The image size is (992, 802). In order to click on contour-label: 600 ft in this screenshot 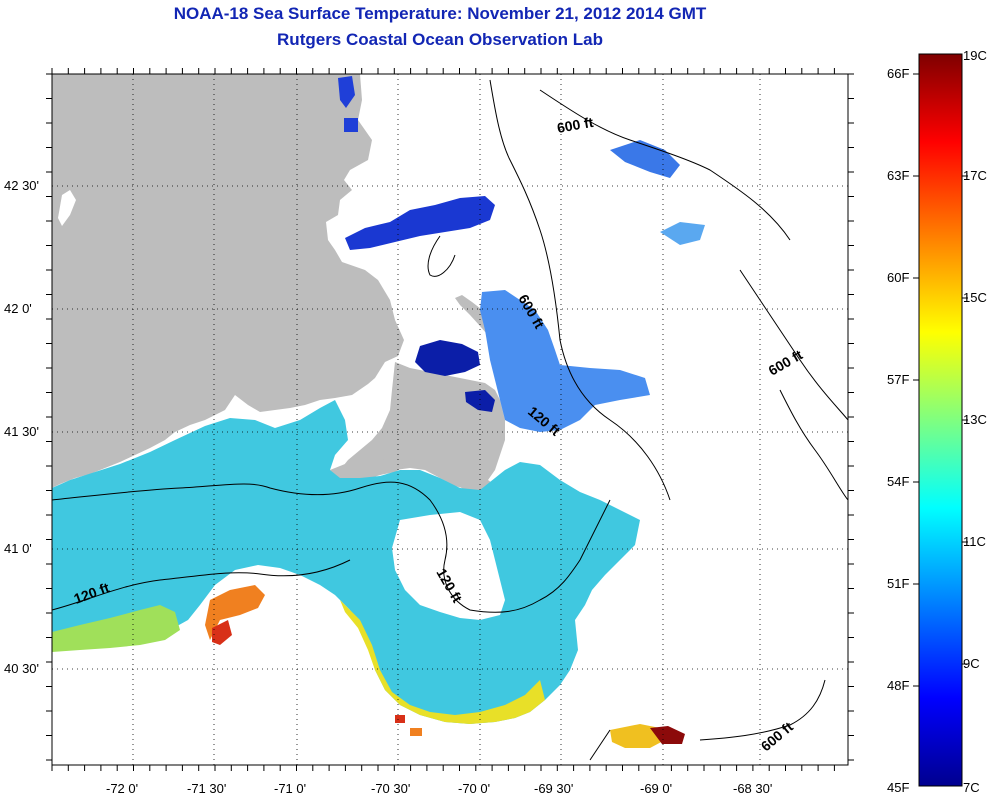, I will do `click(575, 125)`.